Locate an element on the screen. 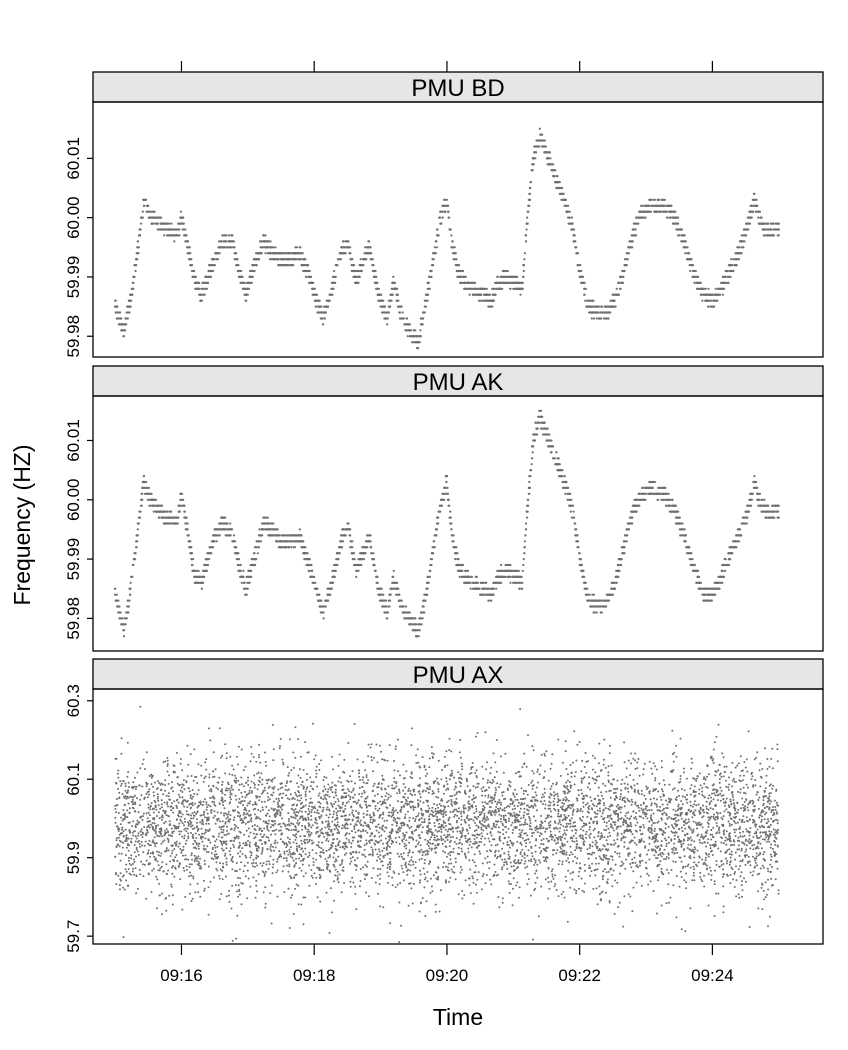 The height and width of the screenshot is (1050, 848). y-tick-label: 60.01 is located at coordinates (73, 158).